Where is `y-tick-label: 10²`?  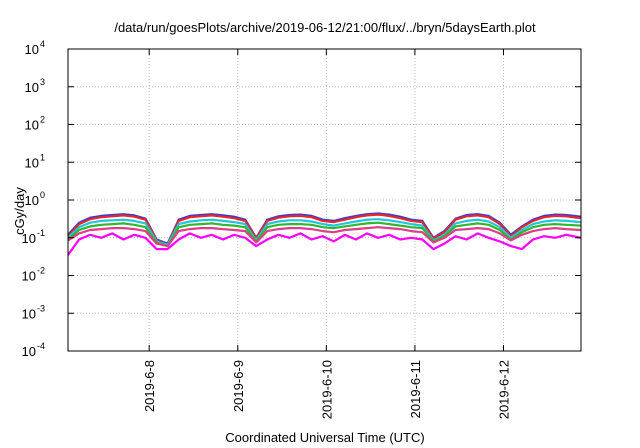
y-tick-label: 10² is located at coordinates (35, 124).